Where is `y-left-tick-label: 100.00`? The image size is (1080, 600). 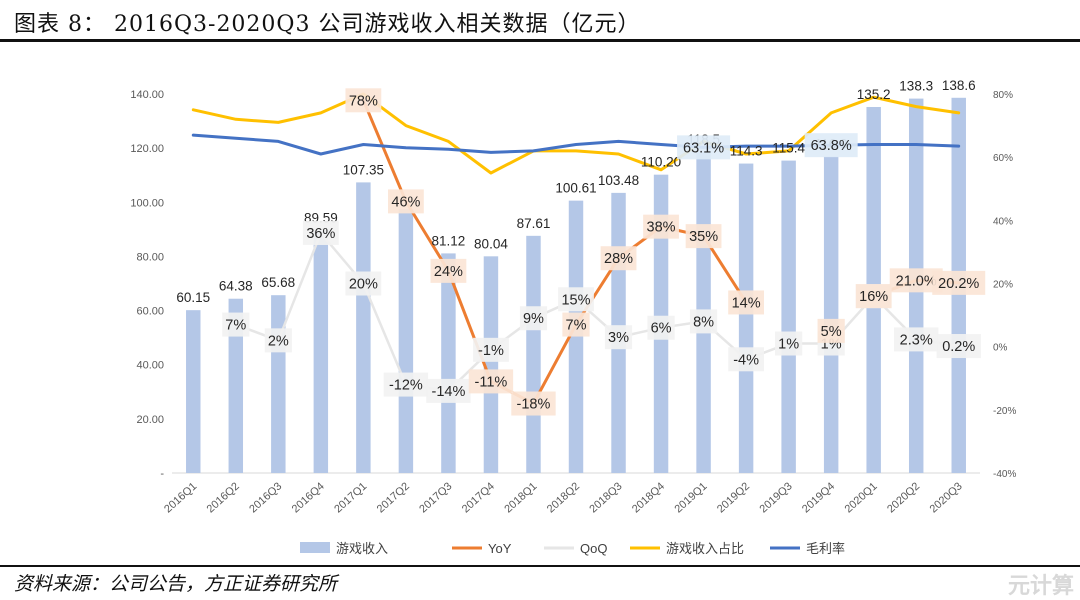 y-left-tick-label: 100.00 is located at coordinates (147, 203).